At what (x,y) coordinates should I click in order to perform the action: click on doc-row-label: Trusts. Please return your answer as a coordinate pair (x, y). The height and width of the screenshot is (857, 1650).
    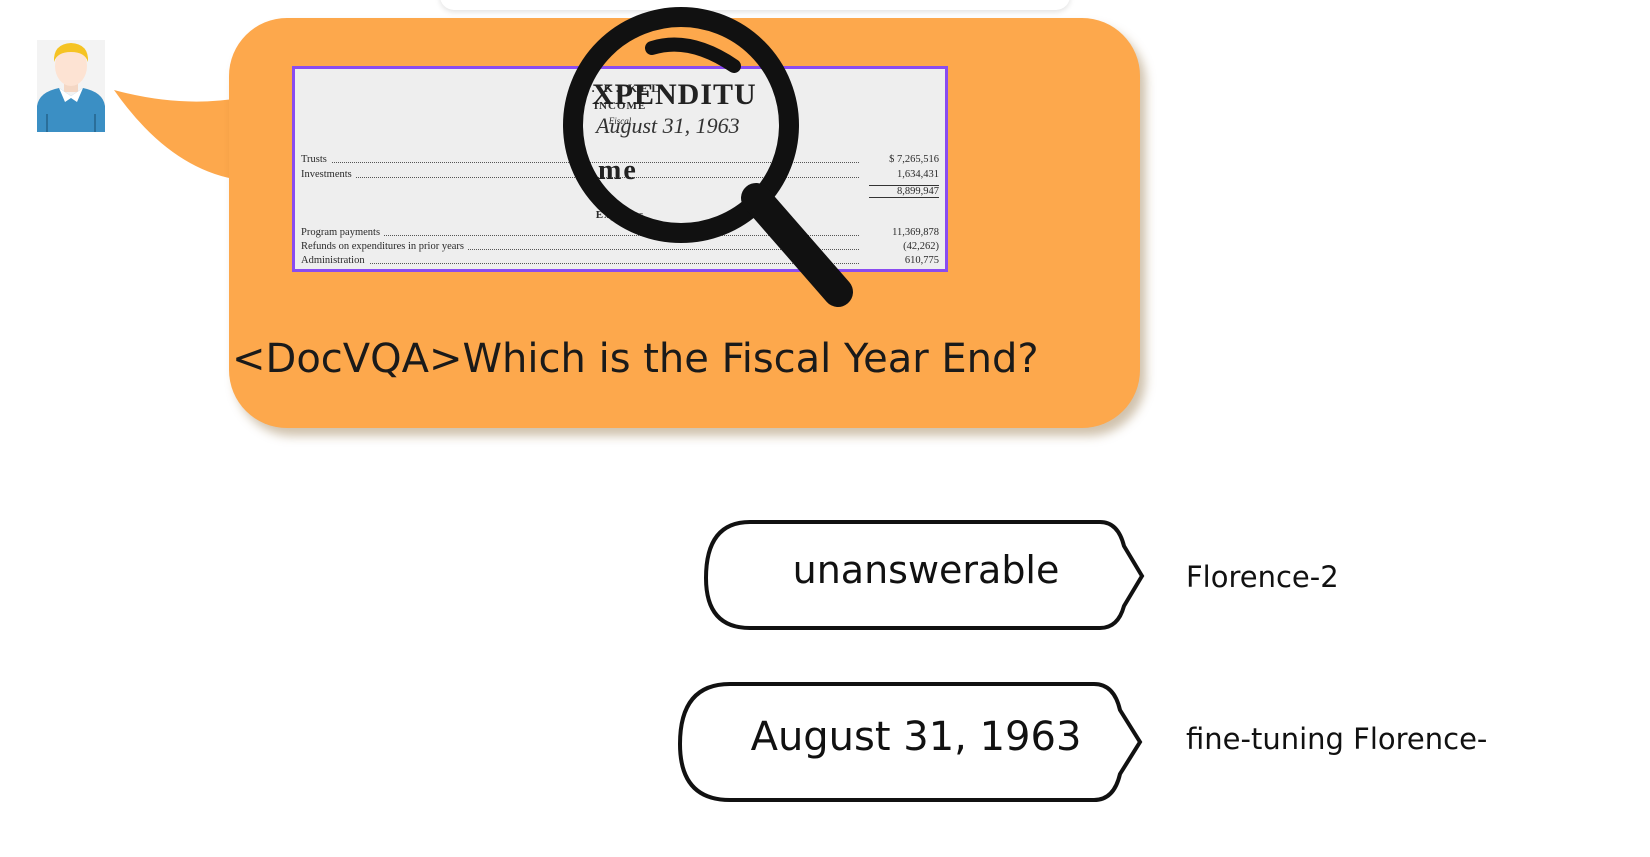
    Looking at the image, I should click on (316, 159).